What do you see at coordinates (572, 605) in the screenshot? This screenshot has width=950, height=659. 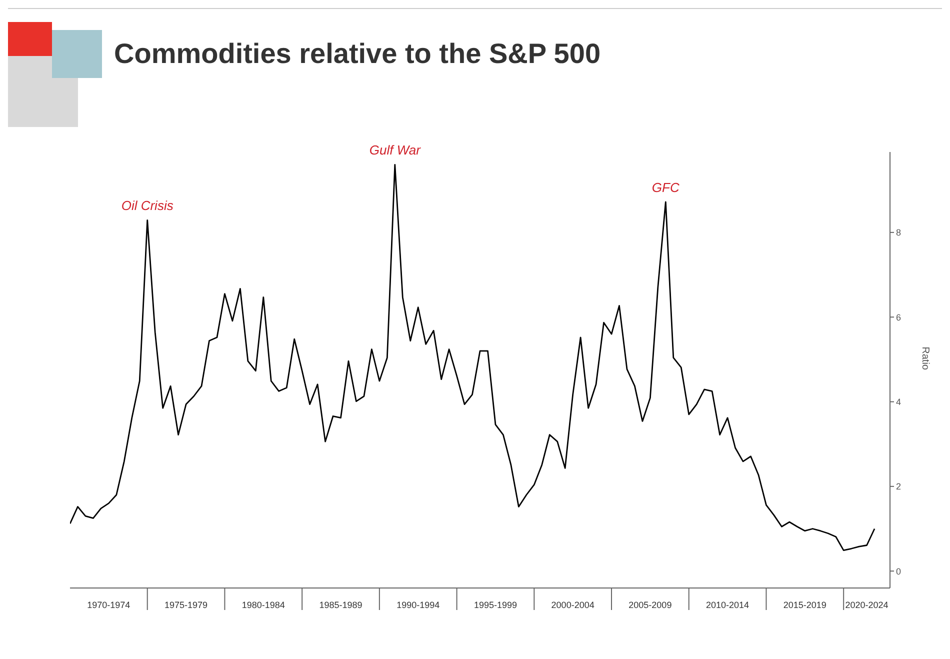 I see `x-tick-label: 2000-2004` at bounding box center [572, 605].